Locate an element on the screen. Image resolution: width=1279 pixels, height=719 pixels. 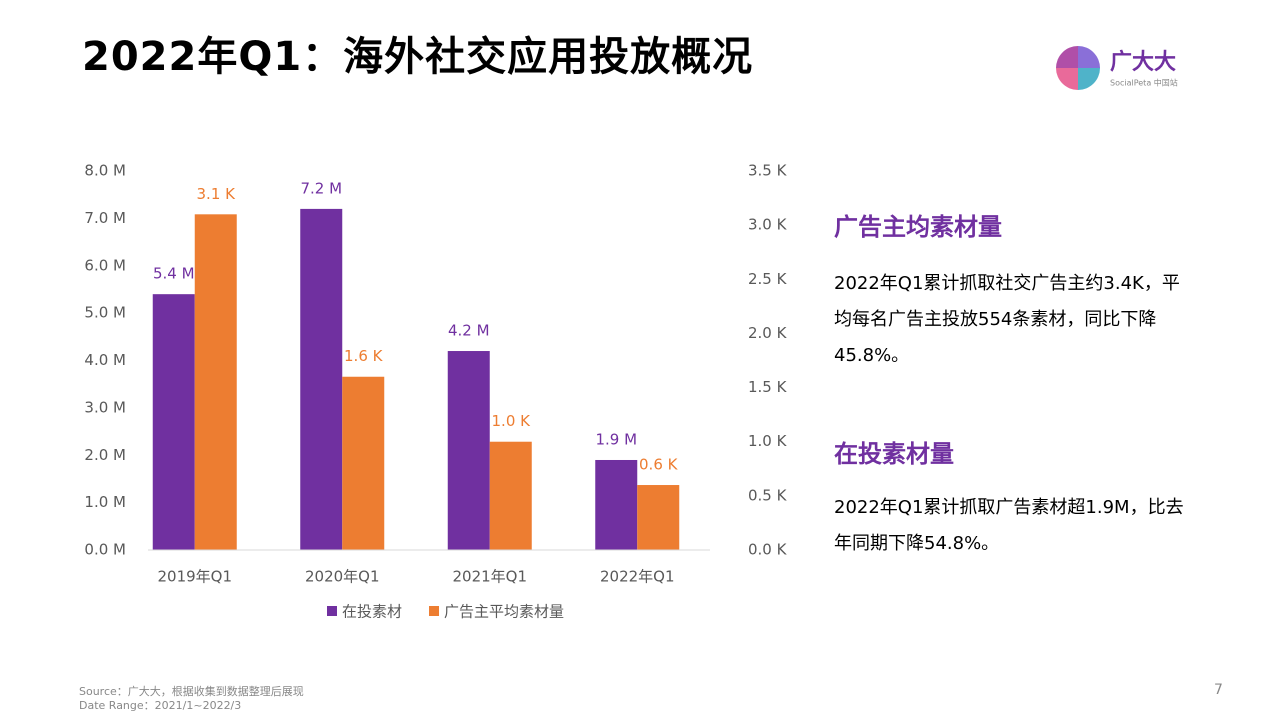
y2-tick-label: 0.0 K is located at coordinates (768, 550).